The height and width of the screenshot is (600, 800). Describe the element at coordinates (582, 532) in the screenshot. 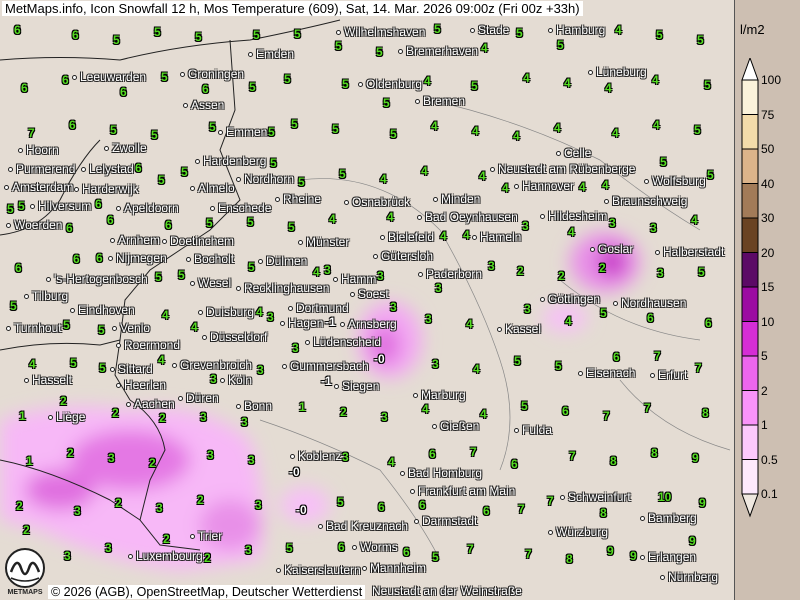

I see `city-name: Würzburg` at that location.